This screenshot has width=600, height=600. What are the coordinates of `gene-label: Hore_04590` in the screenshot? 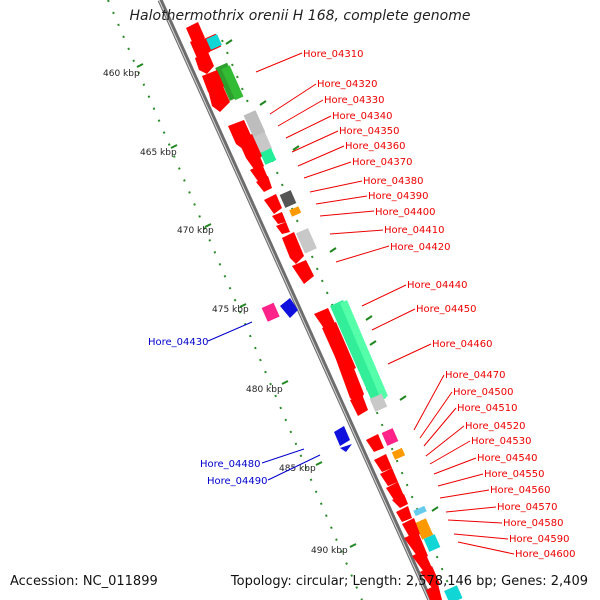 It's located at (539, 539).